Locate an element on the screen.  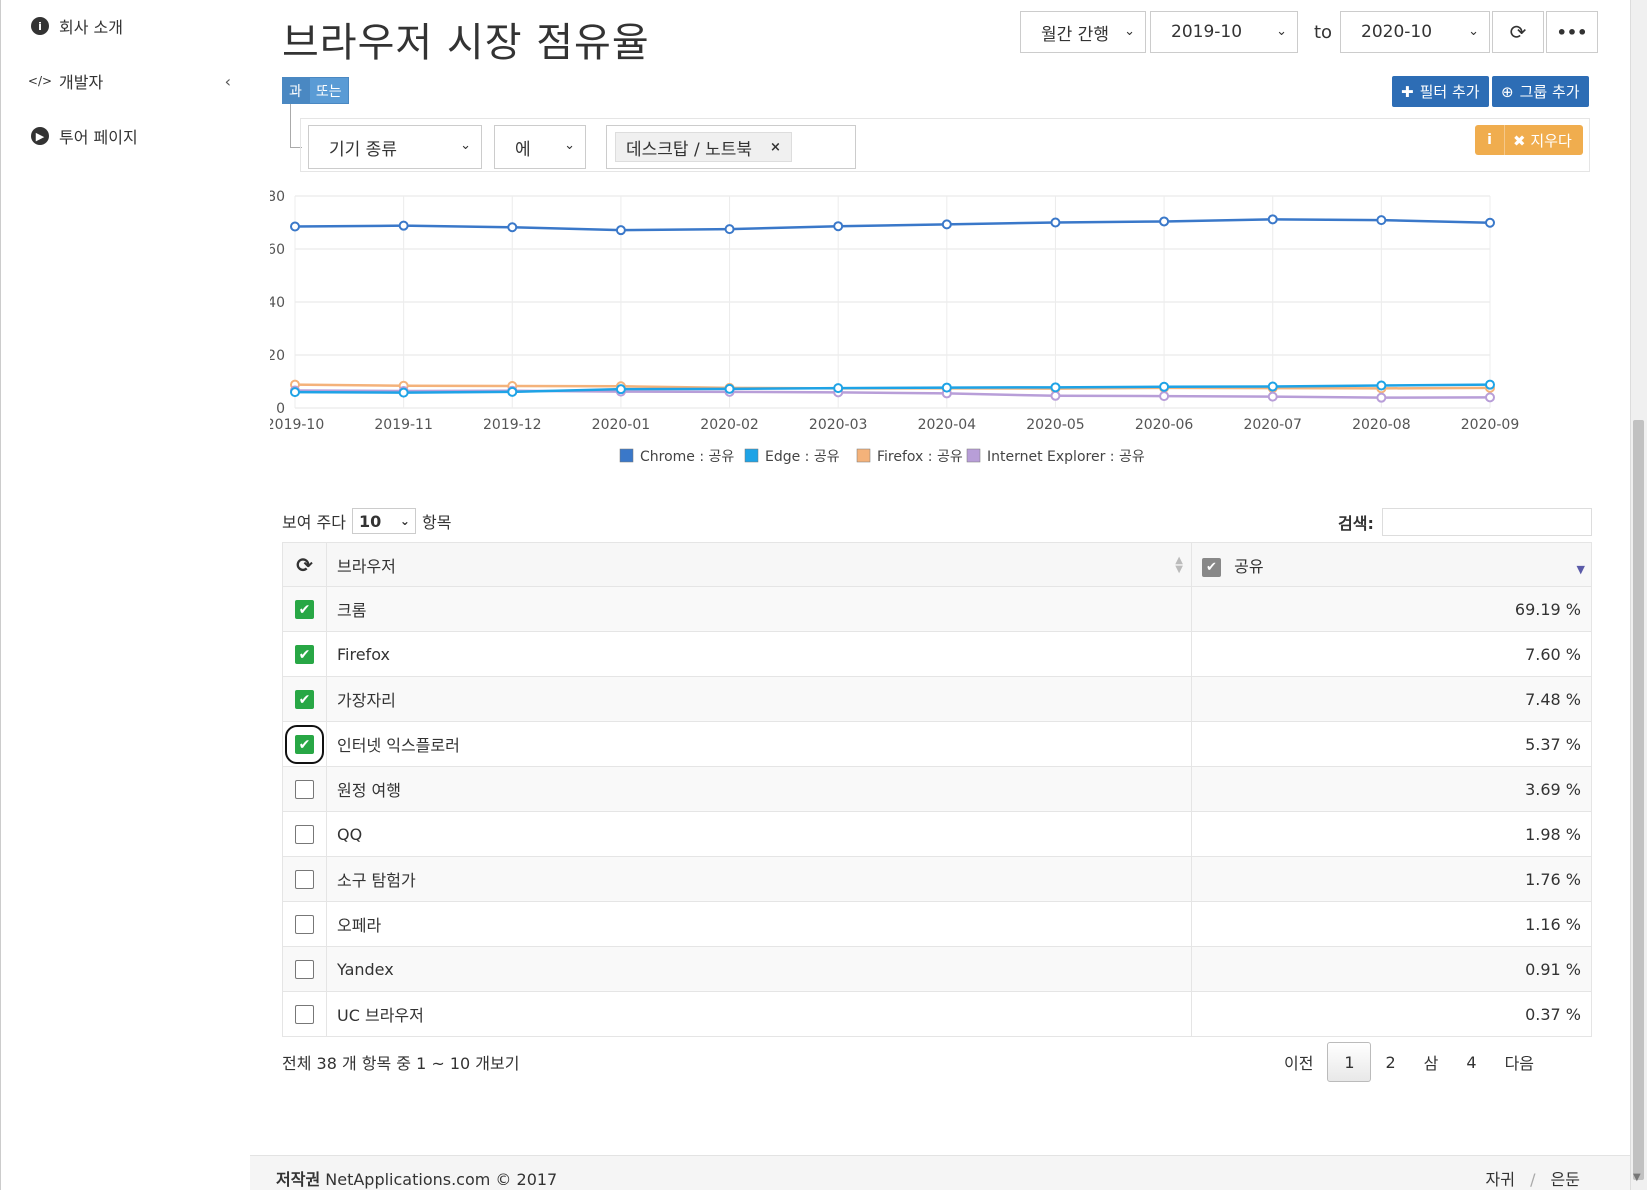
browser-name-cell: 가장자리 is located at coordinates (759, 699).